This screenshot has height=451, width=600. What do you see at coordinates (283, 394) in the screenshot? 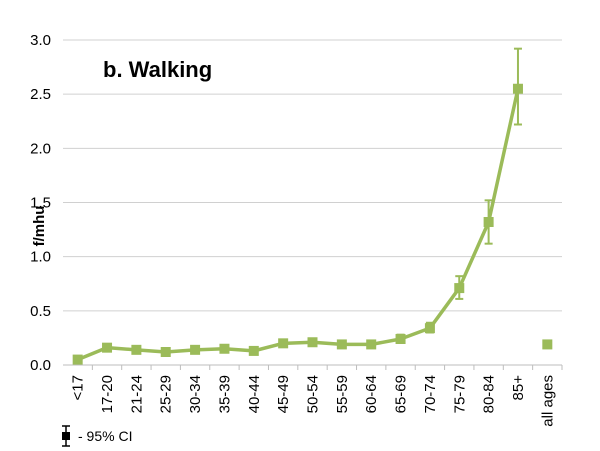
I see `x-tick-label: 45-49` at bounding box center [283, 394].